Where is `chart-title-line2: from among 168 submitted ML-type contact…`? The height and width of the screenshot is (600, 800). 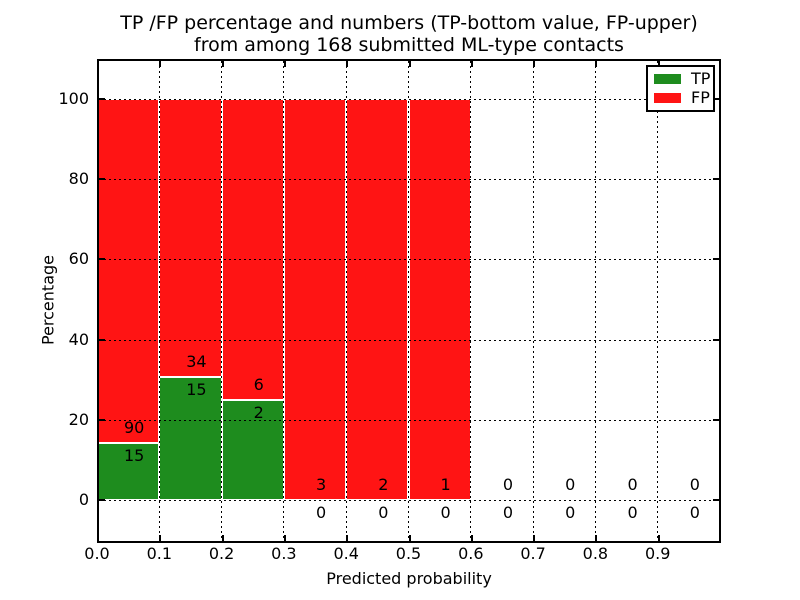 chart-title-line2: from among 168 submitted ML-type contact… is located at coordinates (409, 45).